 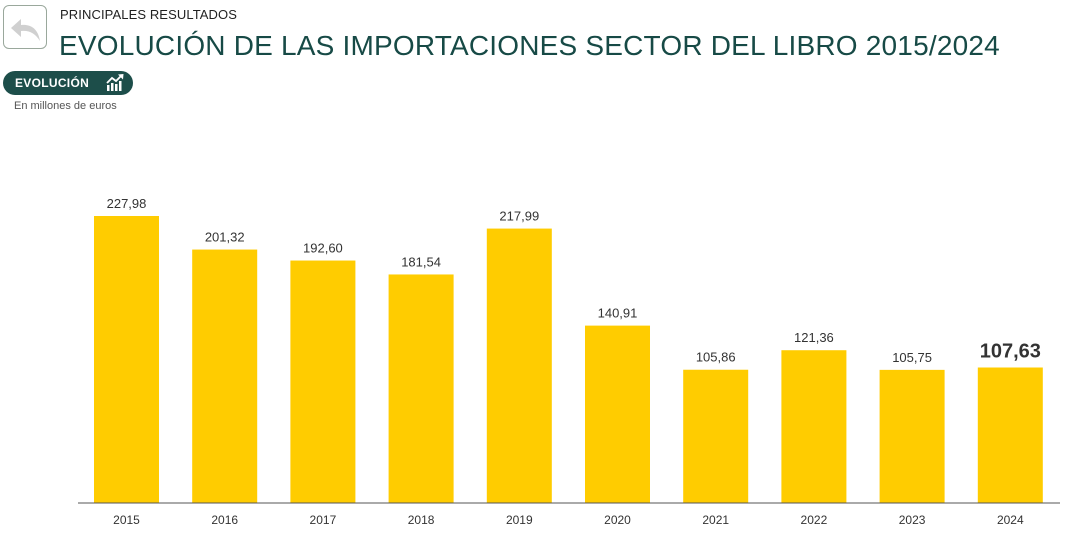 I want to click on units-note: En millones de euros, so click(x=65, y=106).